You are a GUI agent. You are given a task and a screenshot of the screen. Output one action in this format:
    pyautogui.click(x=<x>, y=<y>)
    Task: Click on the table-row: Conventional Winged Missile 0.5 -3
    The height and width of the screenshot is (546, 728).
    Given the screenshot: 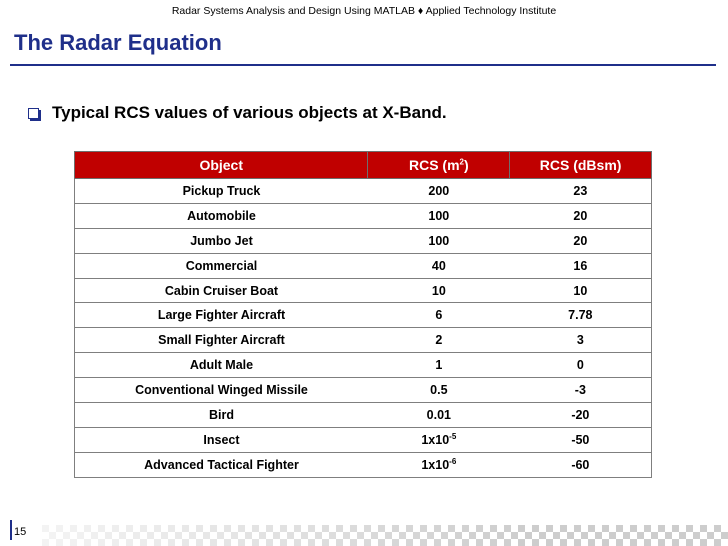 What is the action you would take?
    pyautogui.click(x=362, y=390)
    